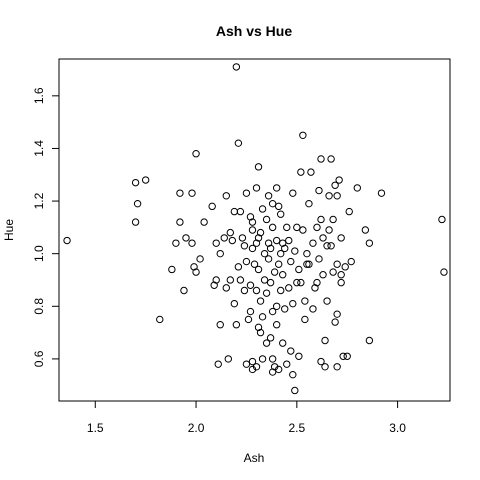 The image size is (480, 480). What do you see at coordinates (397, 428) in the screenshot?
I see `x-tick-label: 3.0` at bounding box center [397, 428].